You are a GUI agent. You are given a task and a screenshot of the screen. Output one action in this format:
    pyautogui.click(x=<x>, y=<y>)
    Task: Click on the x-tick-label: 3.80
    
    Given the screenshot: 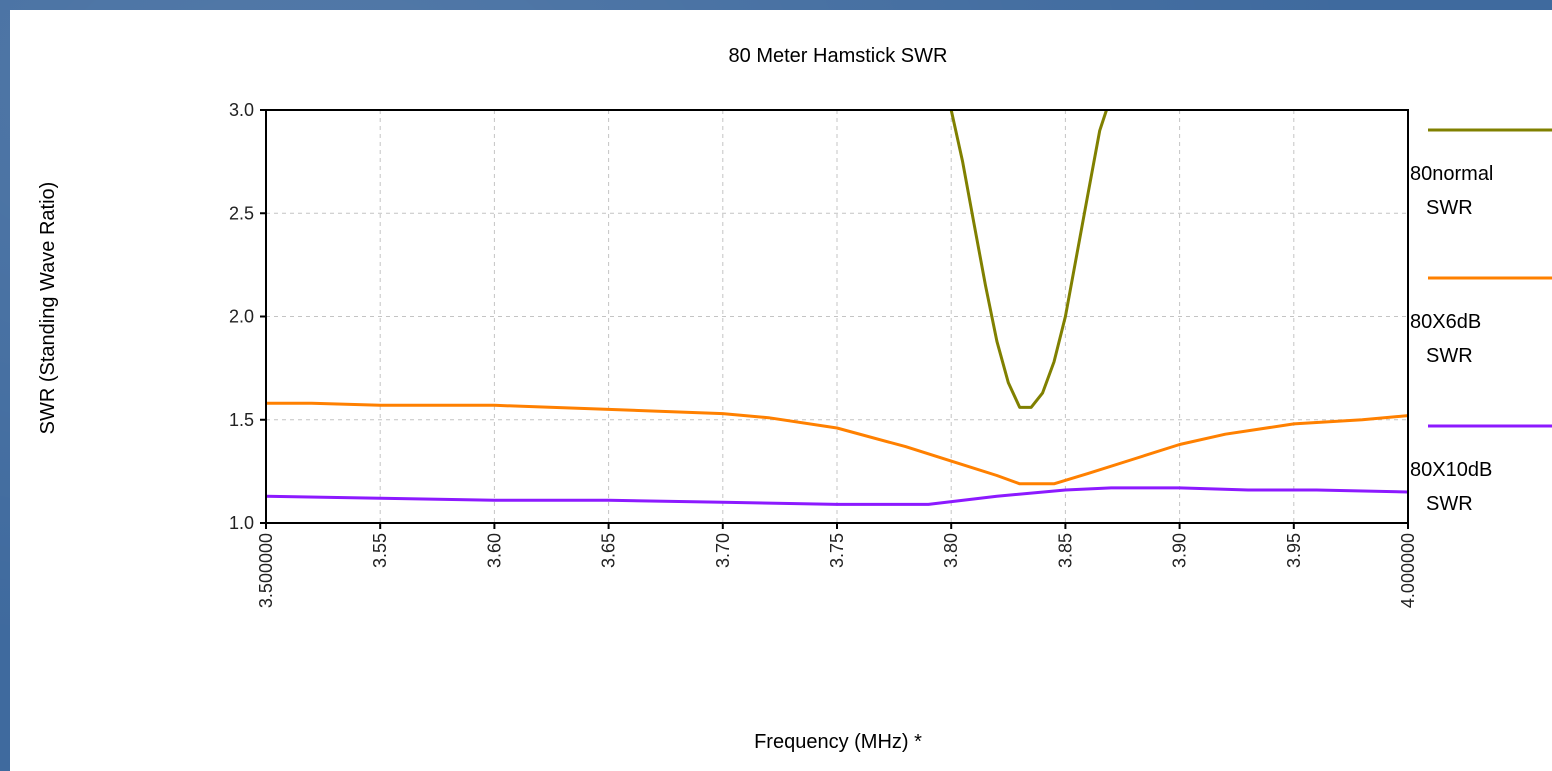 What is the action you would take?
    pyautogui.click(x=951, y=550)
    